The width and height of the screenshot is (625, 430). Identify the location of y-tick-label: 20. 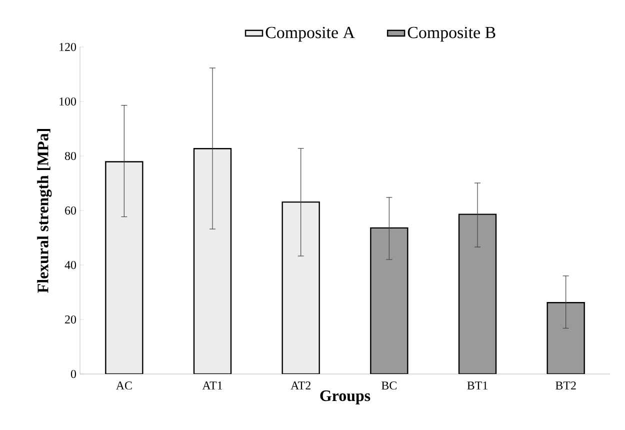
(70, 319).